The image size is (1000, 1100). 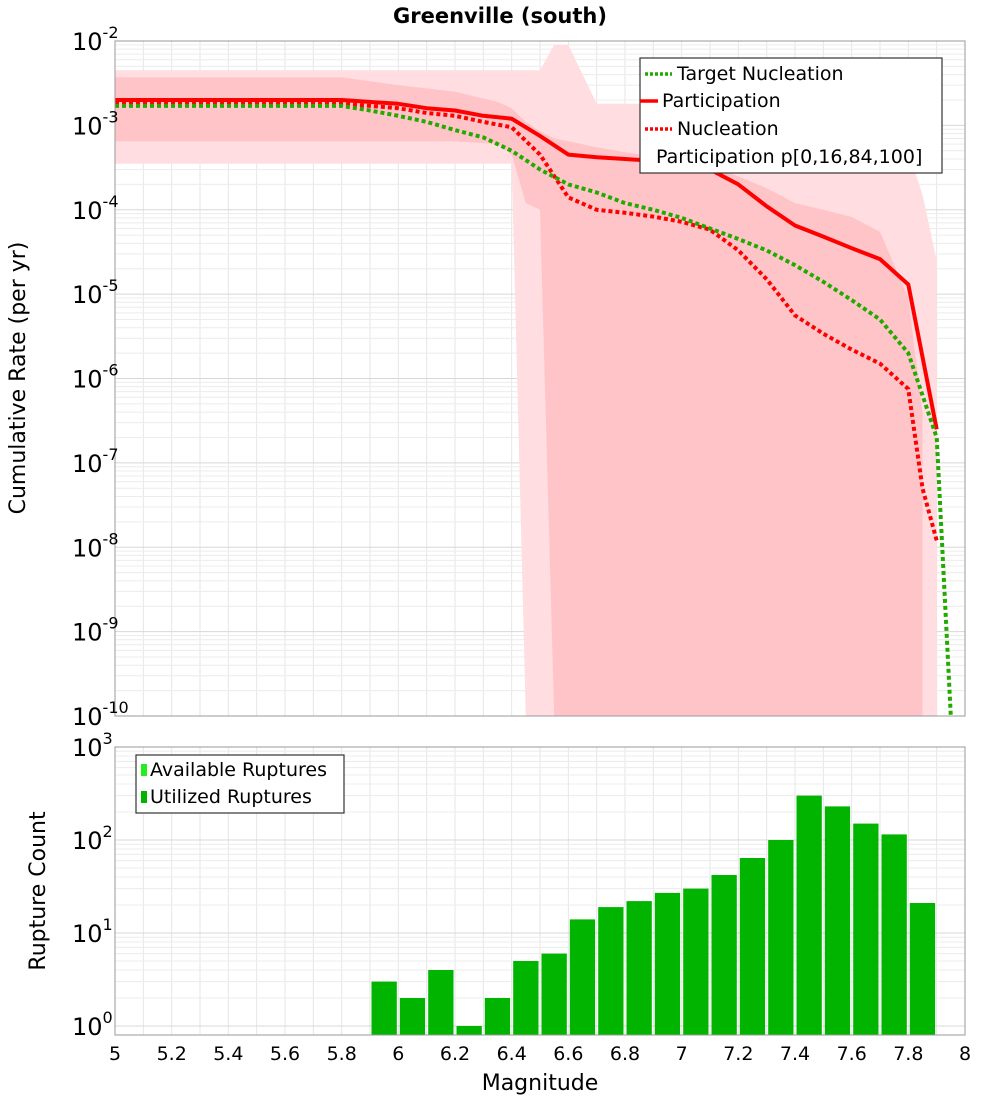 What do you see at coordinates (667, 963) in the screenshot?
I see `bar-m6.95` at bounding box center [667, 963].